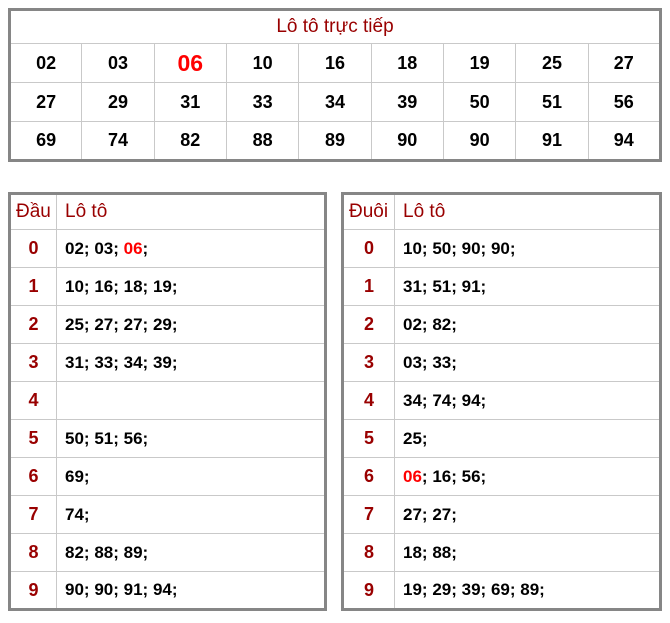 Image resolution: width=670 pixels, height=623 pixels. I want to click on duoi-row: 0 10; 50; 90; 90;, so click(501, 248).